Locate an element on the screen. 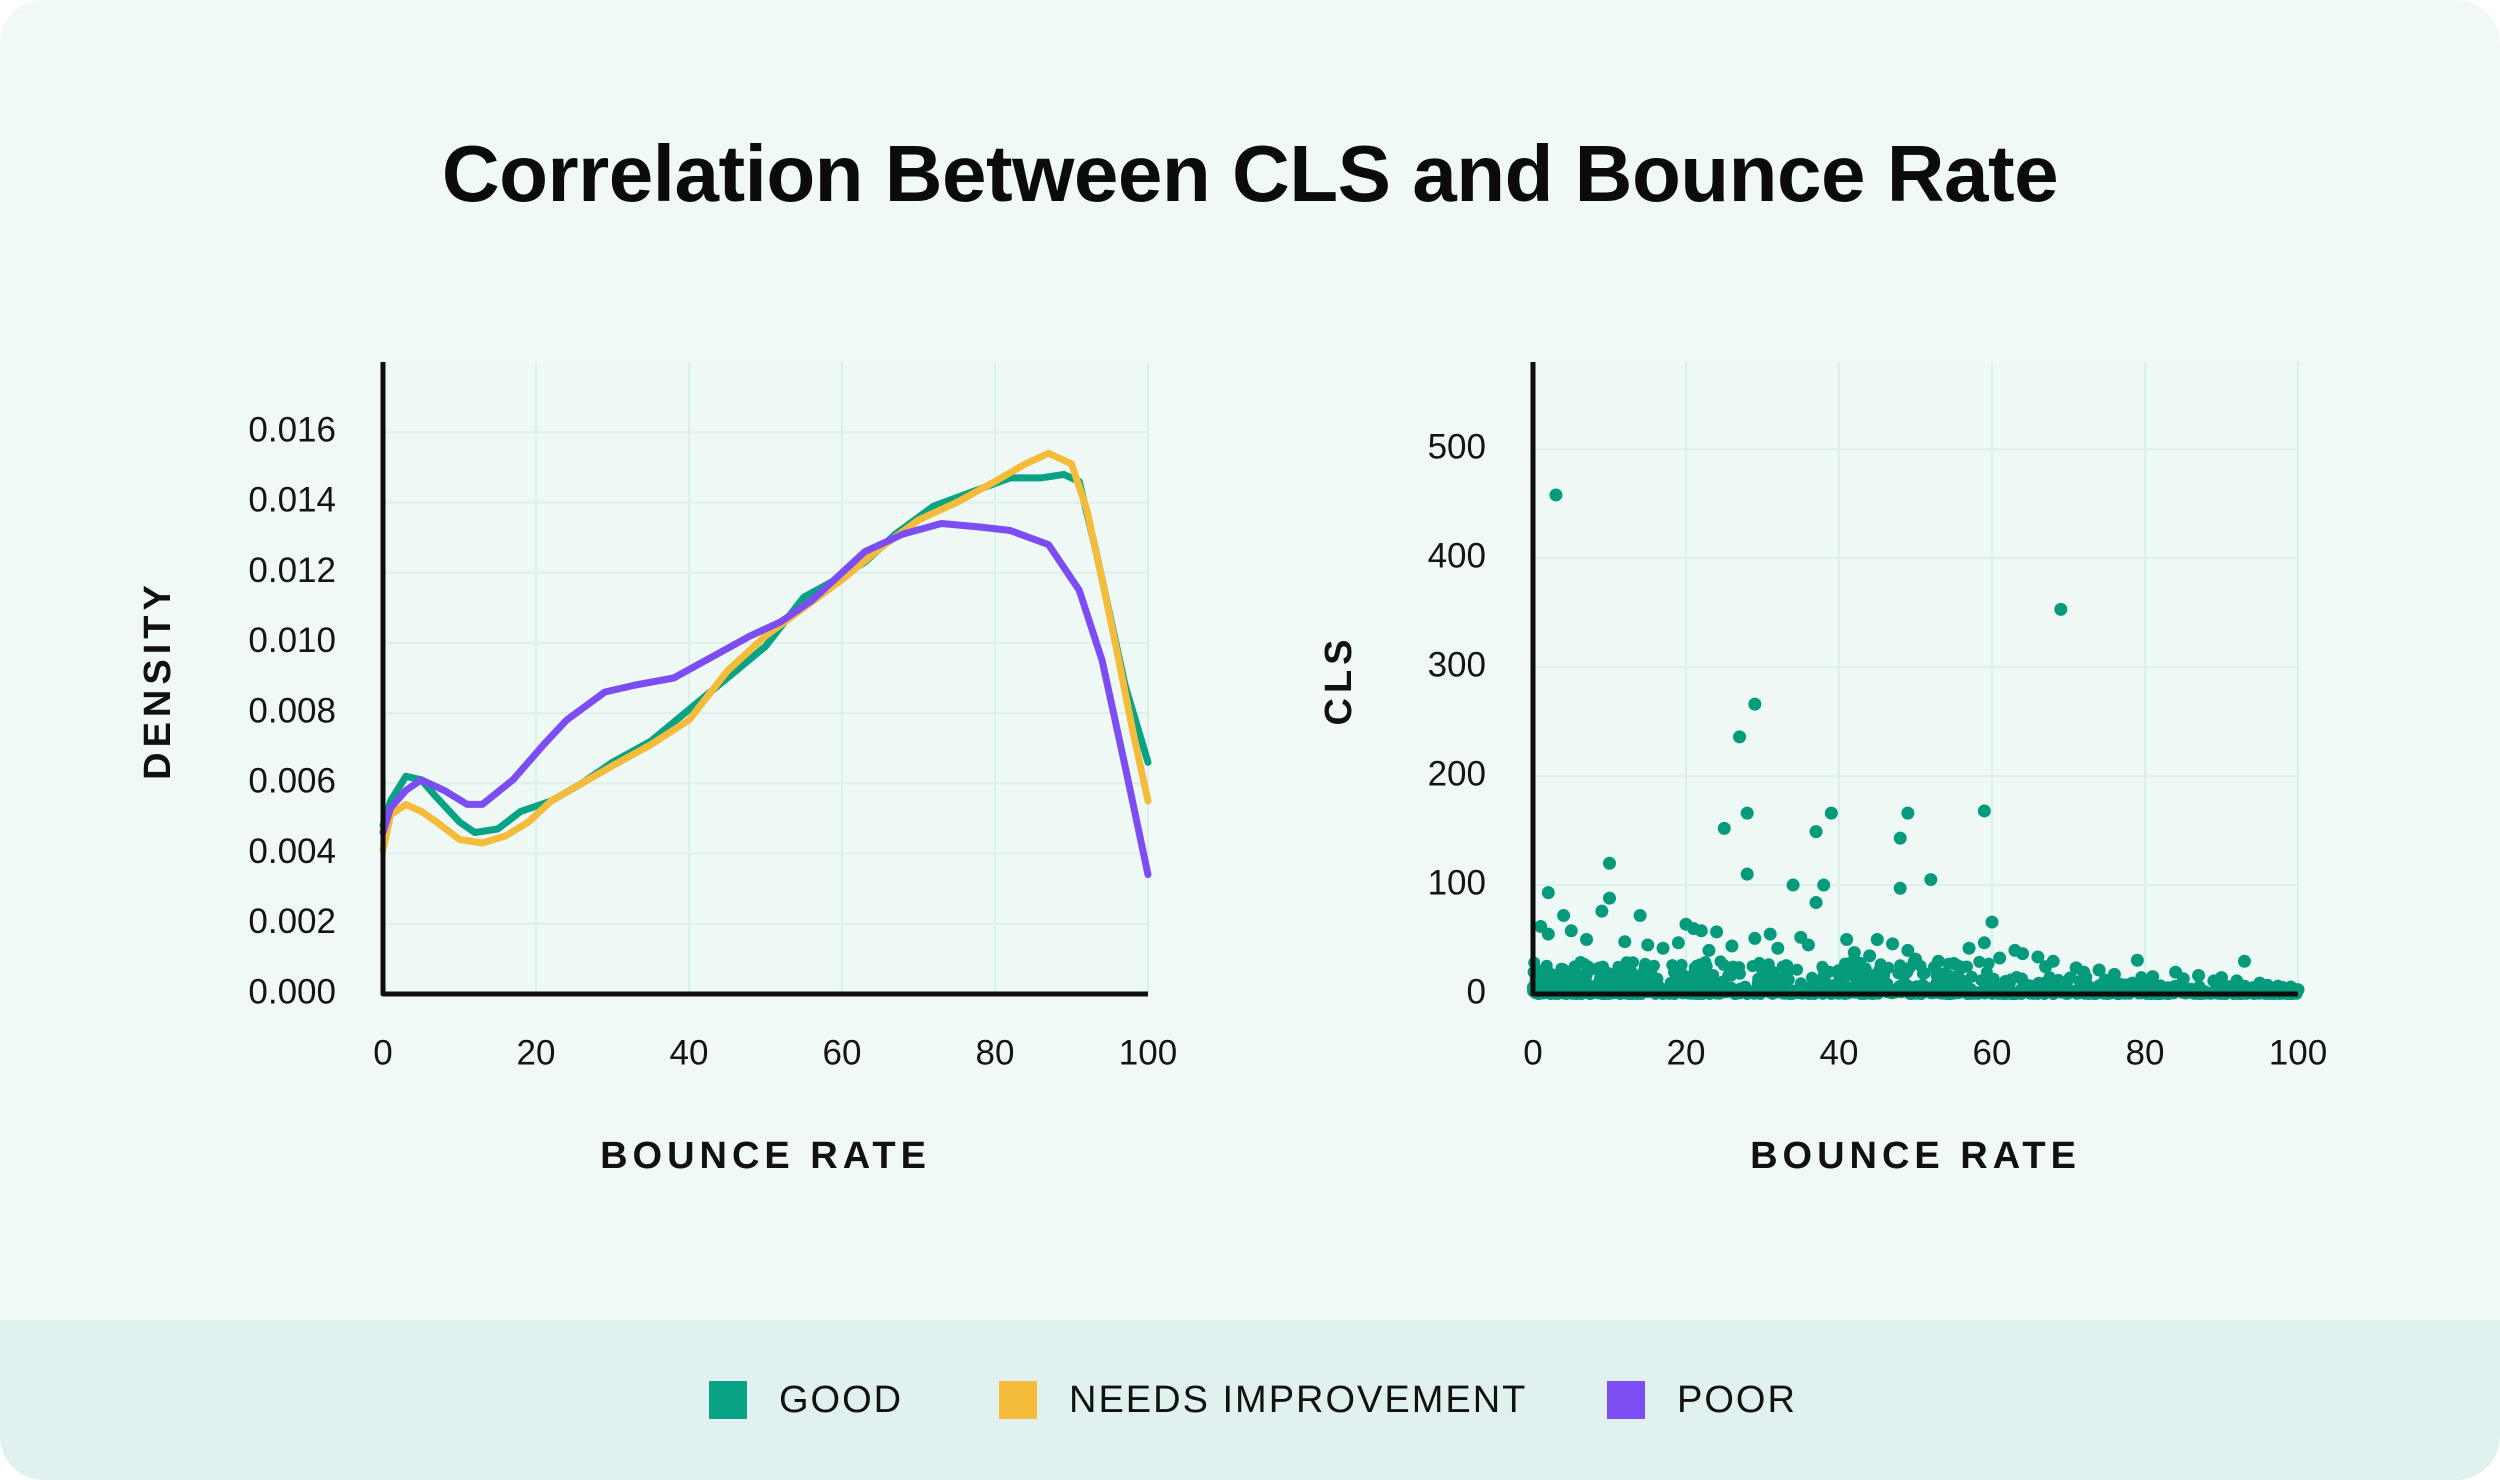 Image resolution: width=2500 pixels, height=1480 pixels. density-line-needs-improvement is located at coordinates (765, 651).